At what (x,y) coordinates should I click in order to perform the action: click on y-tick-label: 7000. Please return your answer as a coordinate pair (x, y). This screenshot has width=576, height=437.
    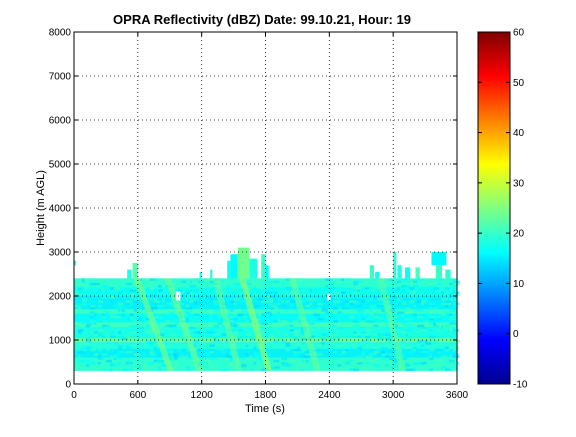
    Looking at the image, I should click on (60, 77).